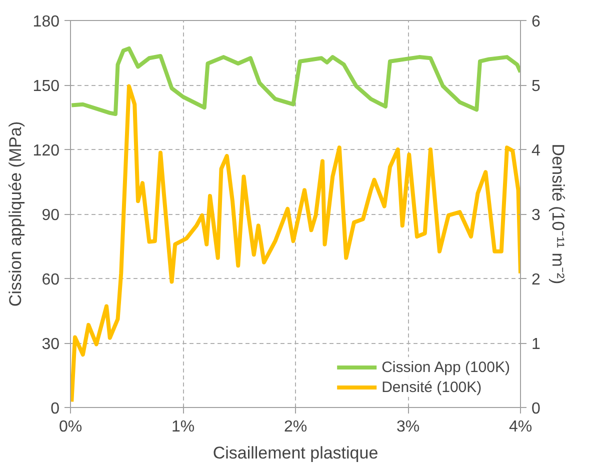 The width and height of the screenshot is (608, 471). What do you see at coordinates (520, 427) in the screenshot?
I see `x-tick-label: 4%` at bounding box center [520, 427].